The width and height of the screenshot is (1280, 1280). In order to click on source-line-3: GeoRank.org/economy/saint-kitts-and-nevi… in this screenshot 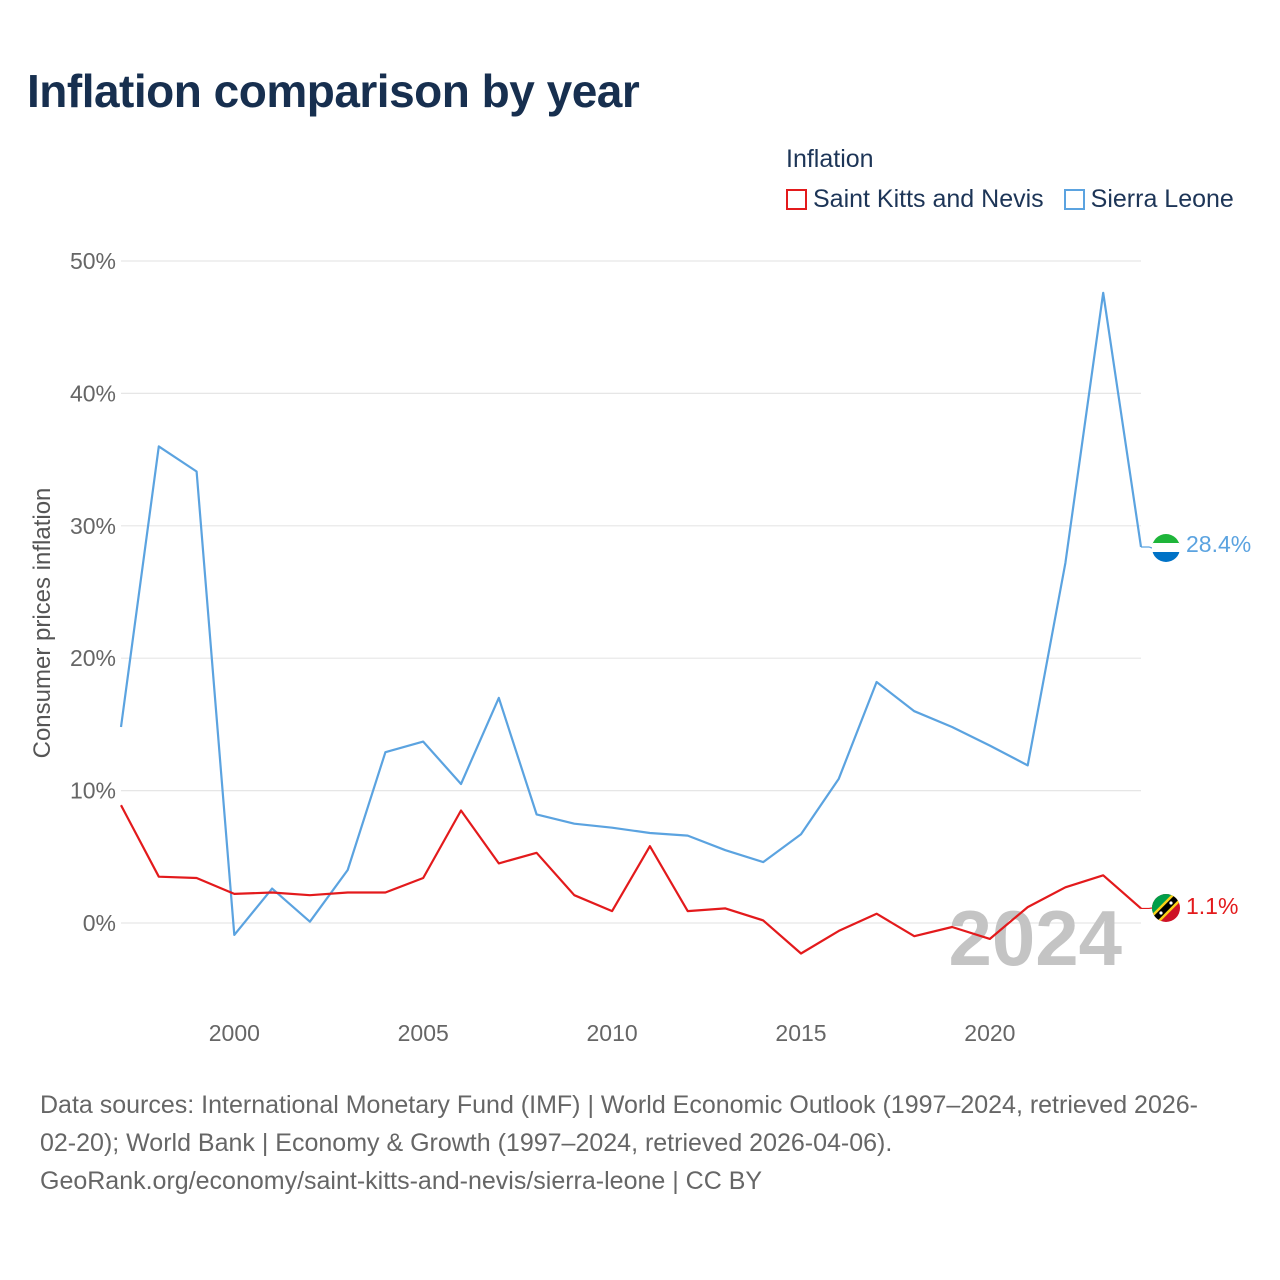, I will do `click(401, 1181)`.